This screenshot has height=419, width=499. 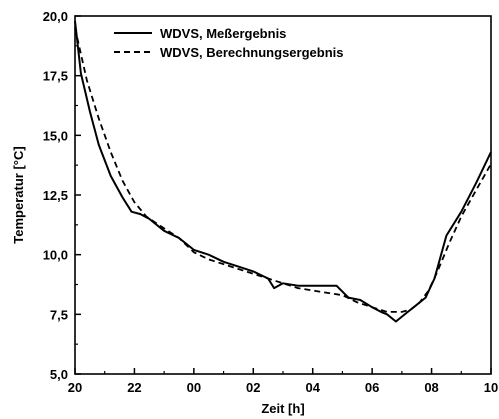 I want to click on y-tick-label: 17,5, so click(x=55, y=76).